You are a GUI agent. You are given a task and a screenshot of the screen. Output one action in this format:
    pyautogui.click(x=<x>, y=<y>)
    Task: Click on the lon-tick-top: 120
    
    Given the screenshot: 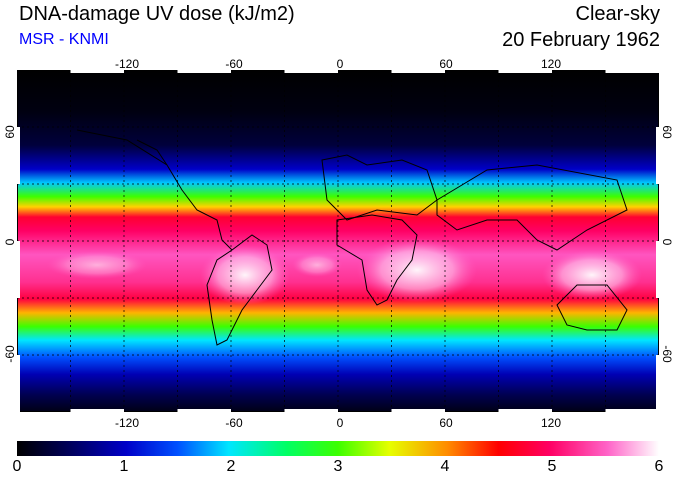 What is the action you would take?
    pyautogui.click(x=551, y=64)
    